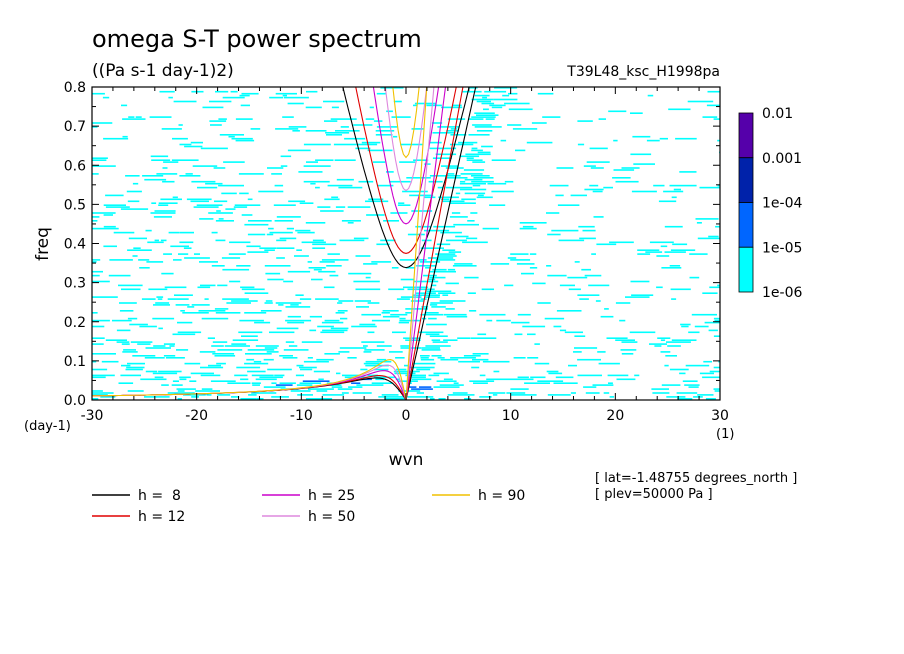  Describe the element at coordinates (782, 159) in the screenshot. I see `colorbar-level-label: 0.001` at that location.